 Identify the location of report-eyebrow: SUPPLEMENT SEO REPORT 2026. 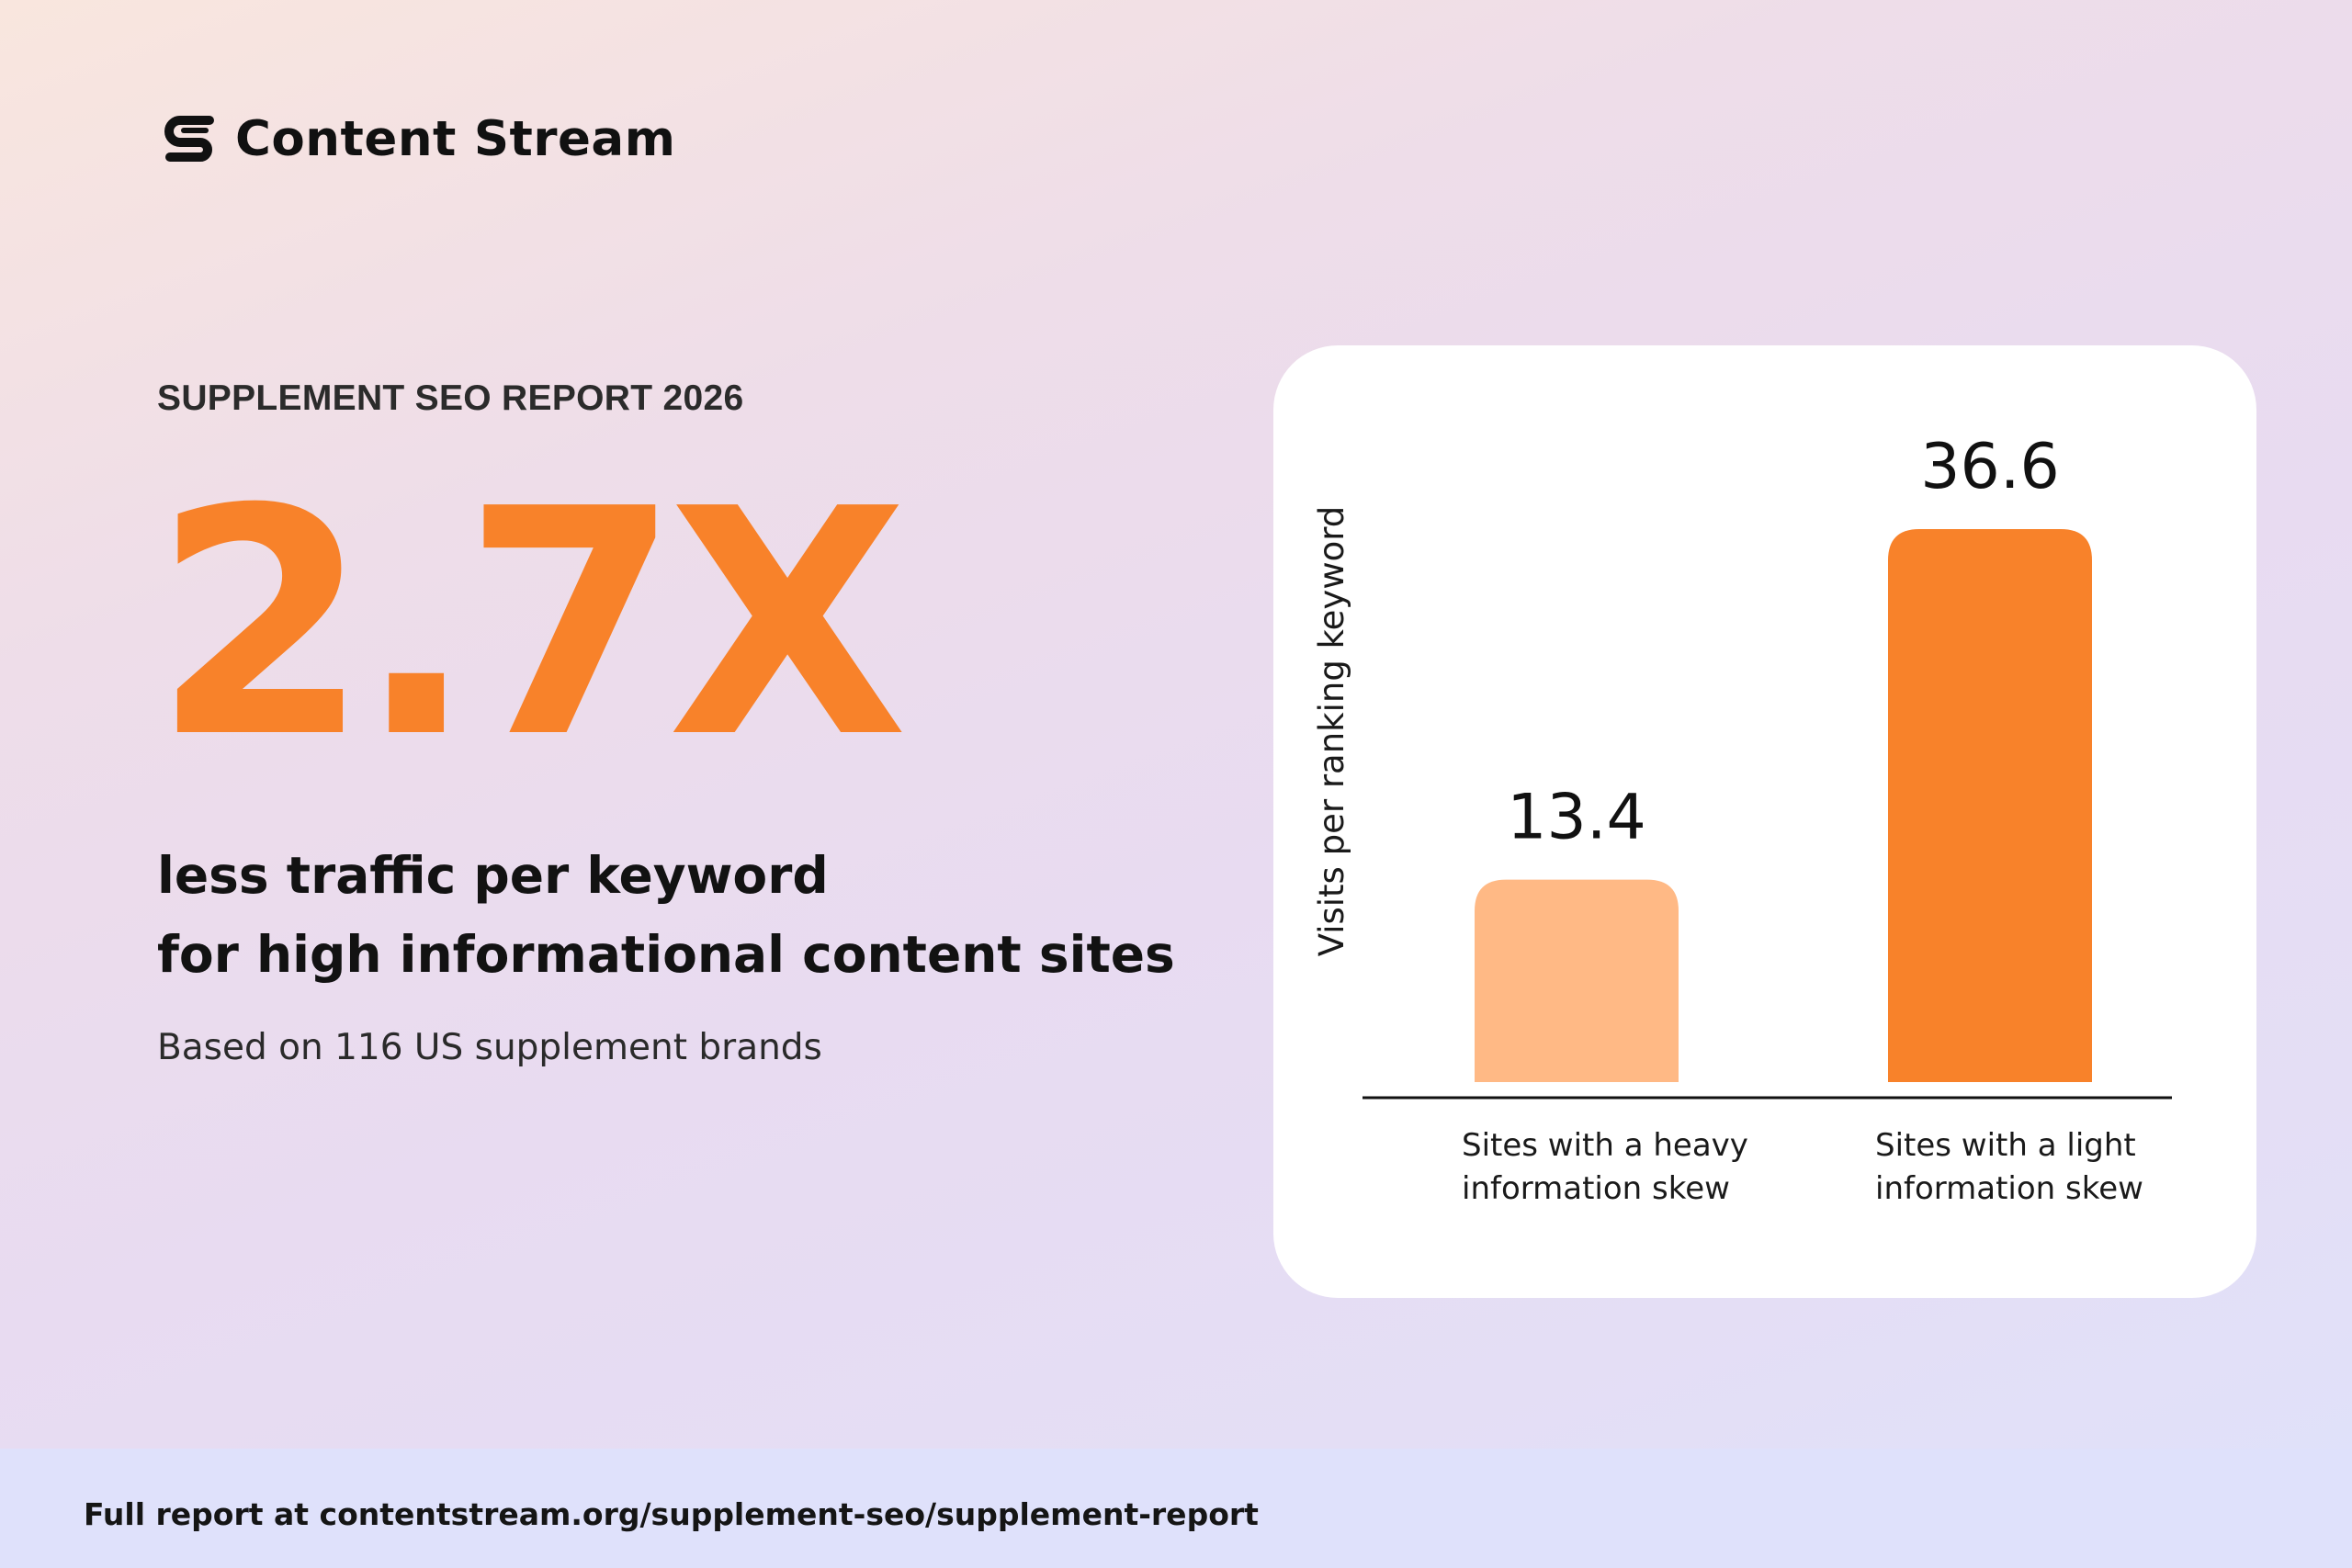
(450, 398).